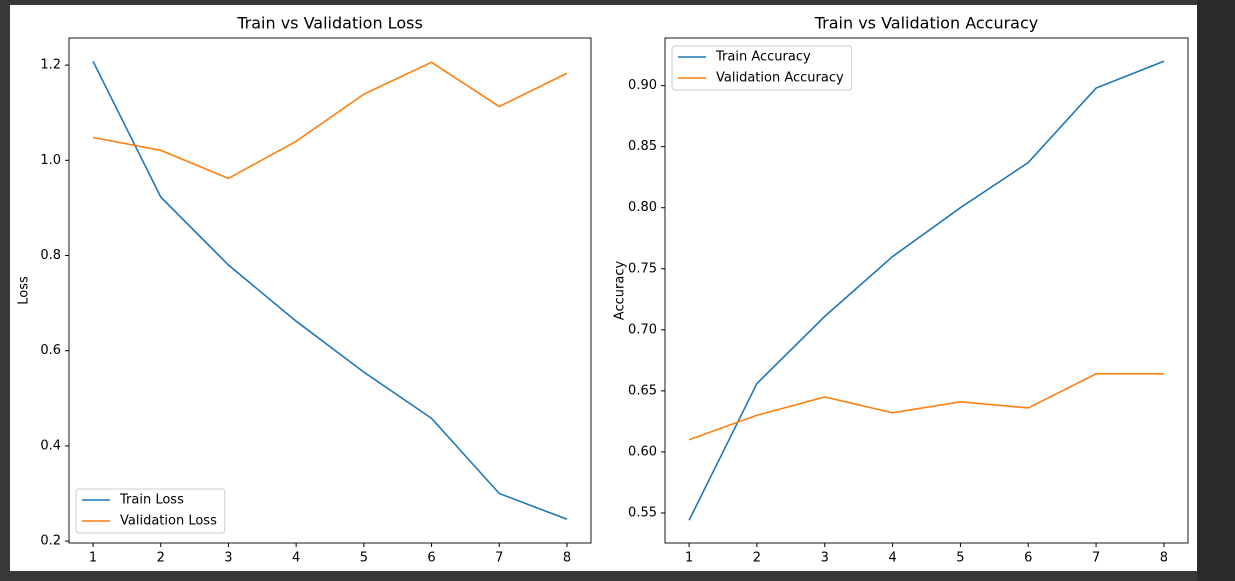  I want to click on y-tick-label: 0.75, so click(642, 268).